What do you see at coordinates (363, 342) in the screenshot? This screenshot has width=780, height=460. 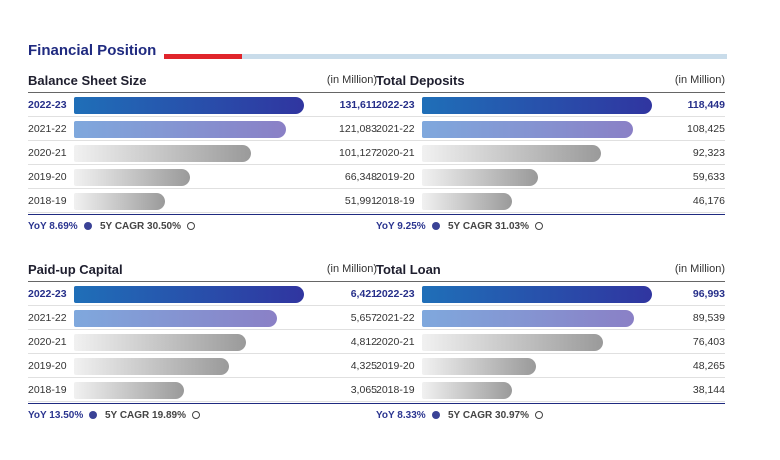 I see `data-label: 4,812` at bounding box center [363, 342].